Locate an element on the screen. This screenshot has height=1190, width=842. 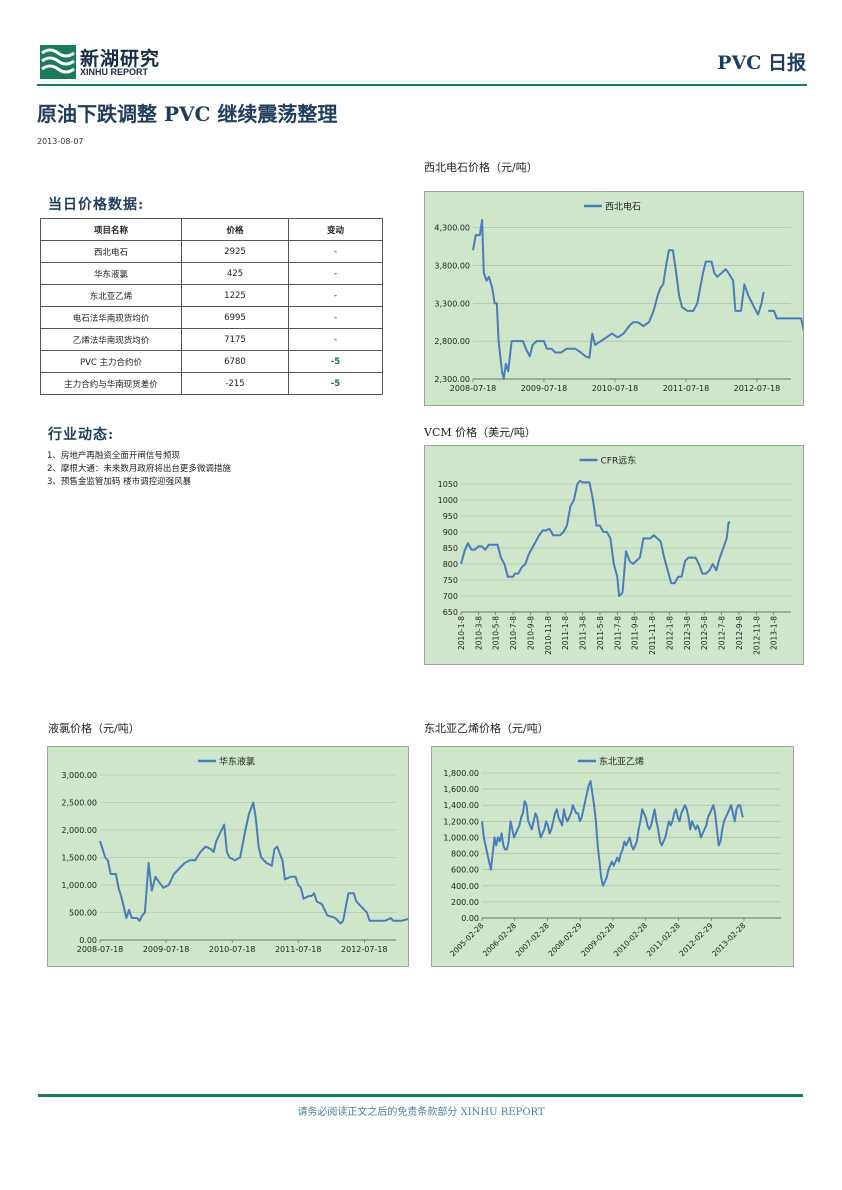
logo-cn-text: 新湖研究 is located at coordinates (120, 59).